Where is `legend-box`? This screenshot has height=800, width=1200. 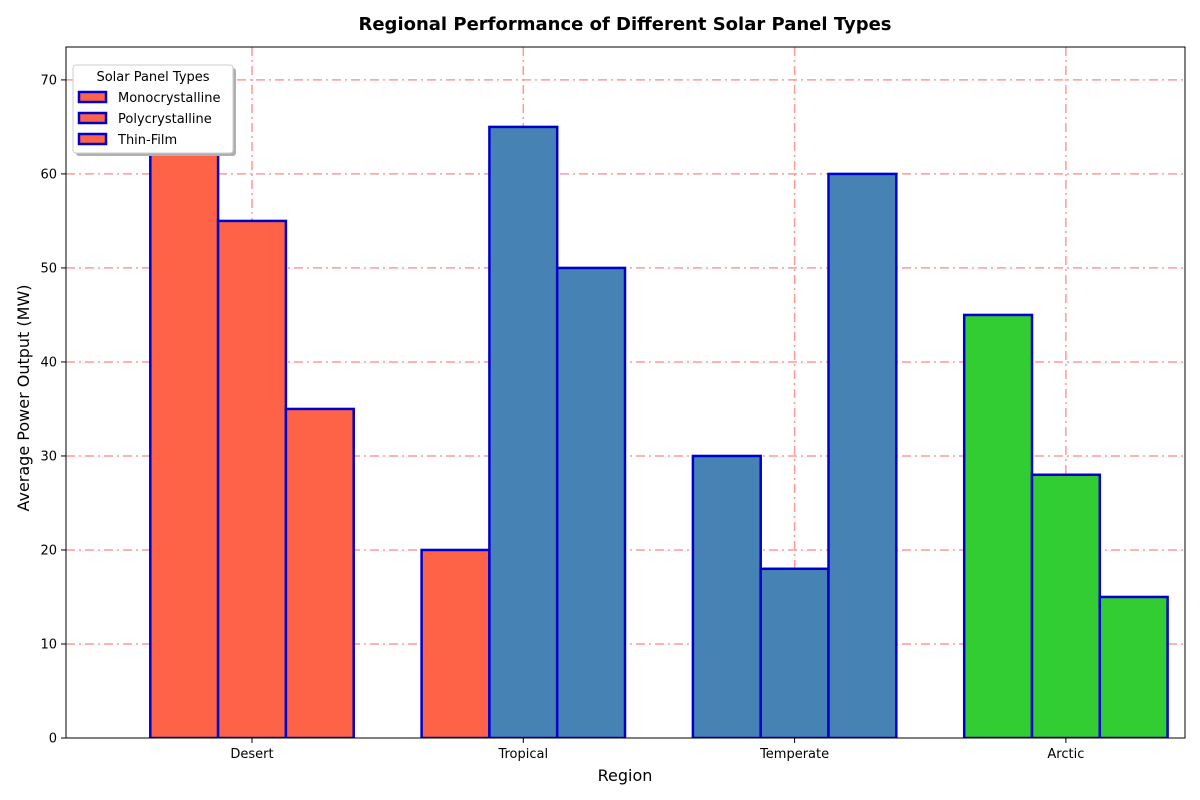 legend-box is located at coordinates (153, 109).